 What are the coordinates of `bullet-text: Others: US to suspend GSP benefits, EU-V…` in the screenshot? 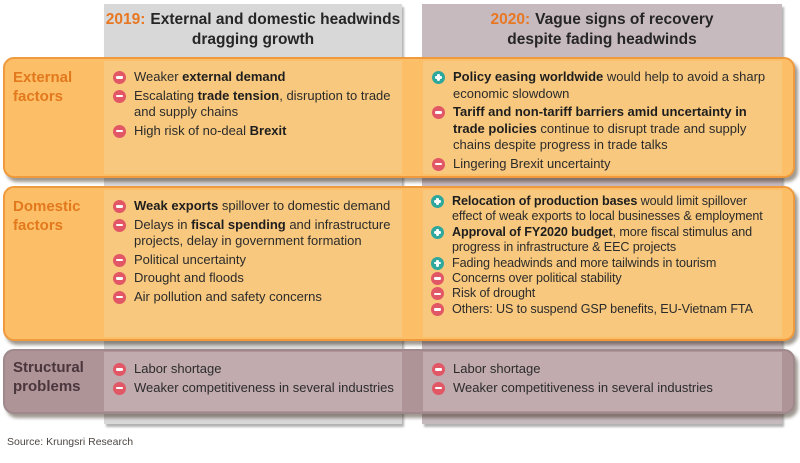 It's located at (602, 308).